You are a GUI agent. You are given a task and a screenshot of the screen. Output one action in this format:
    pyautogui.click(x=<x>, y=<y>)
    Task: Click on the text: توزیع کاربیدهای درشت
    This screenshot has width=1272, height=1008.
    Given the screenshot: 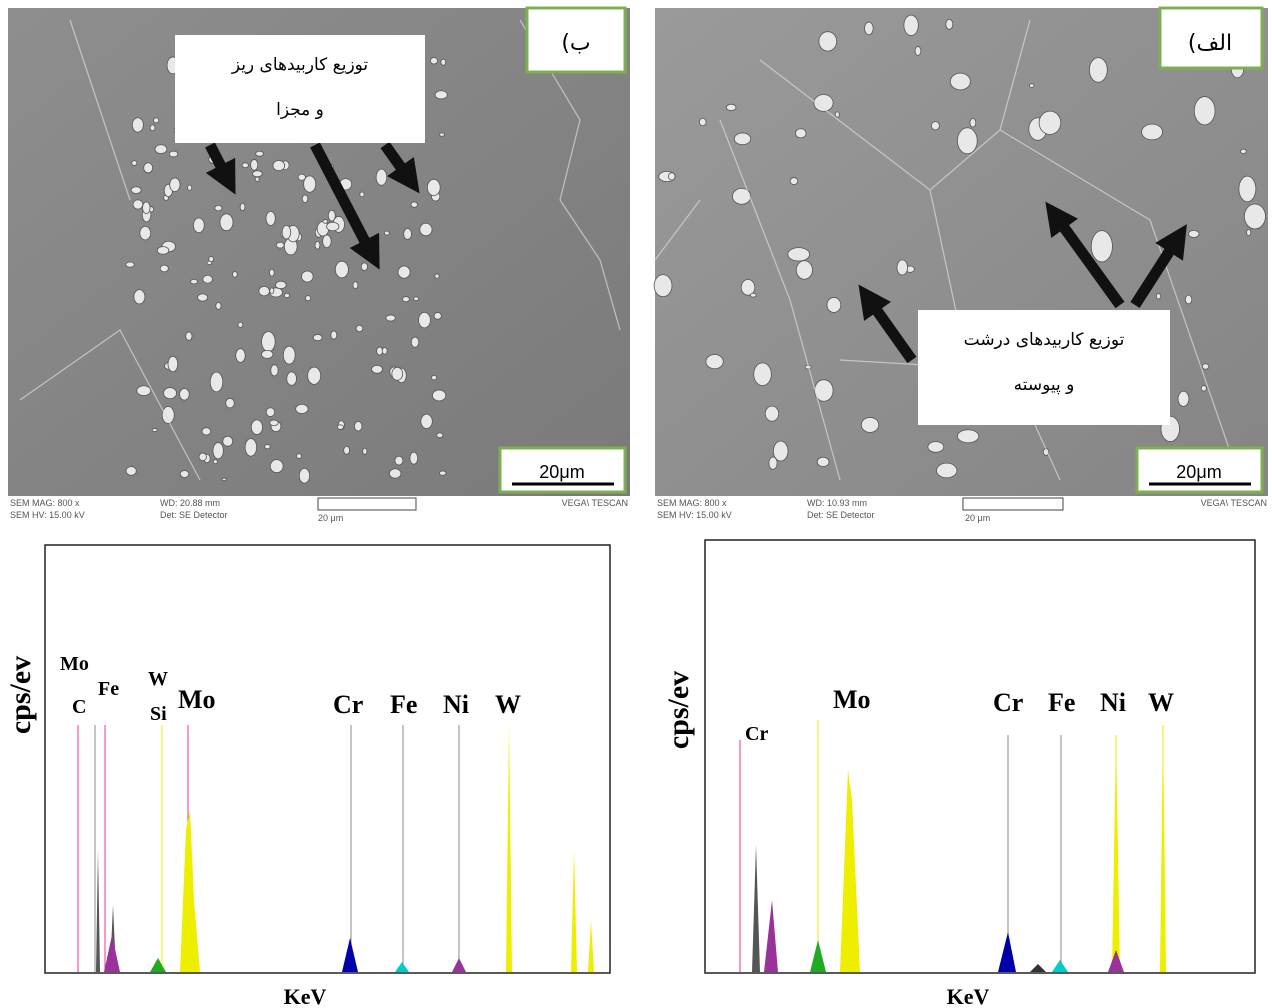 What is the action you would take?
    pyautogui.click(x=1044, y=340)
    